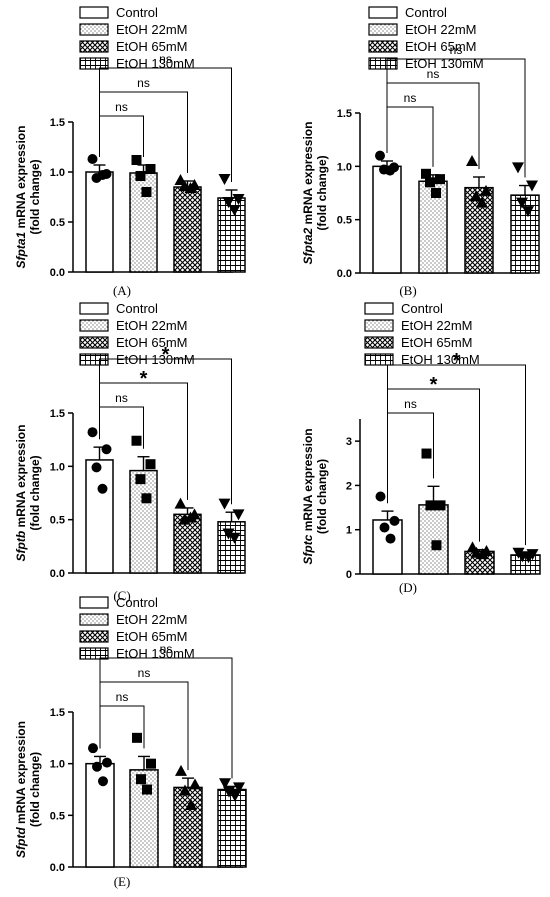 The height and width of the screenshot is (897, 550). I want to click on y-axis-gene: Sfpta1, so click(21, 249).